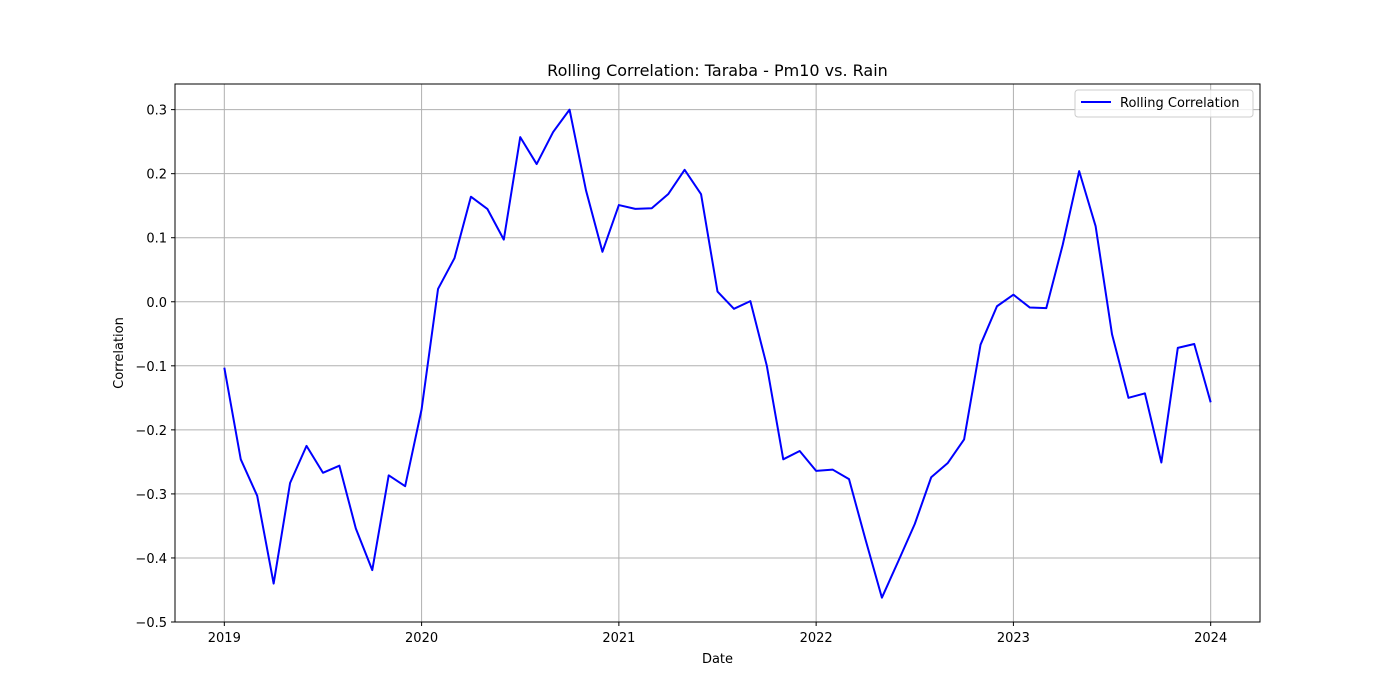 The width and height of the screenshot is (1400, 700). Describe the element at coordinates (1210, 638) in the screenshot. I see `x-tick-label: 2024` at that location.